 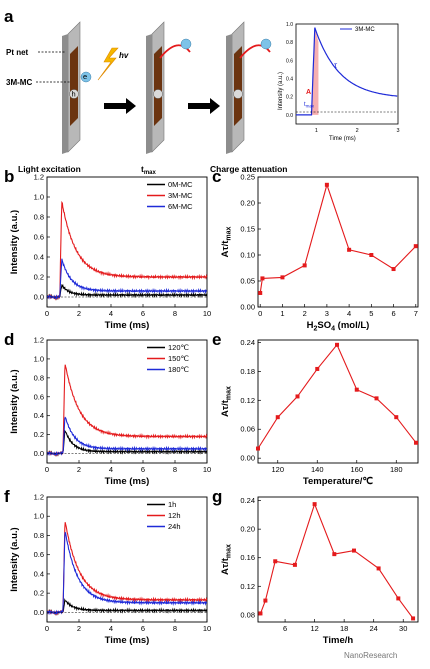 What do you see at coordinates (180, 195) in the screenshot?
I see `legend-label: 3M-MC` at bounding box center [180, 195].